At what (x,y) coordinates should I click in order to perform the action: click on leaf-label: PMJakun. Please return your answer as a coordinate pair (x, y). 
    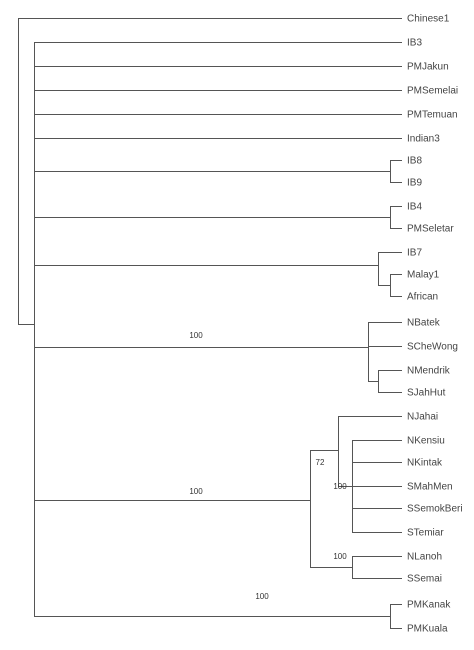
    Looking at the image, I should click on (428, 67).